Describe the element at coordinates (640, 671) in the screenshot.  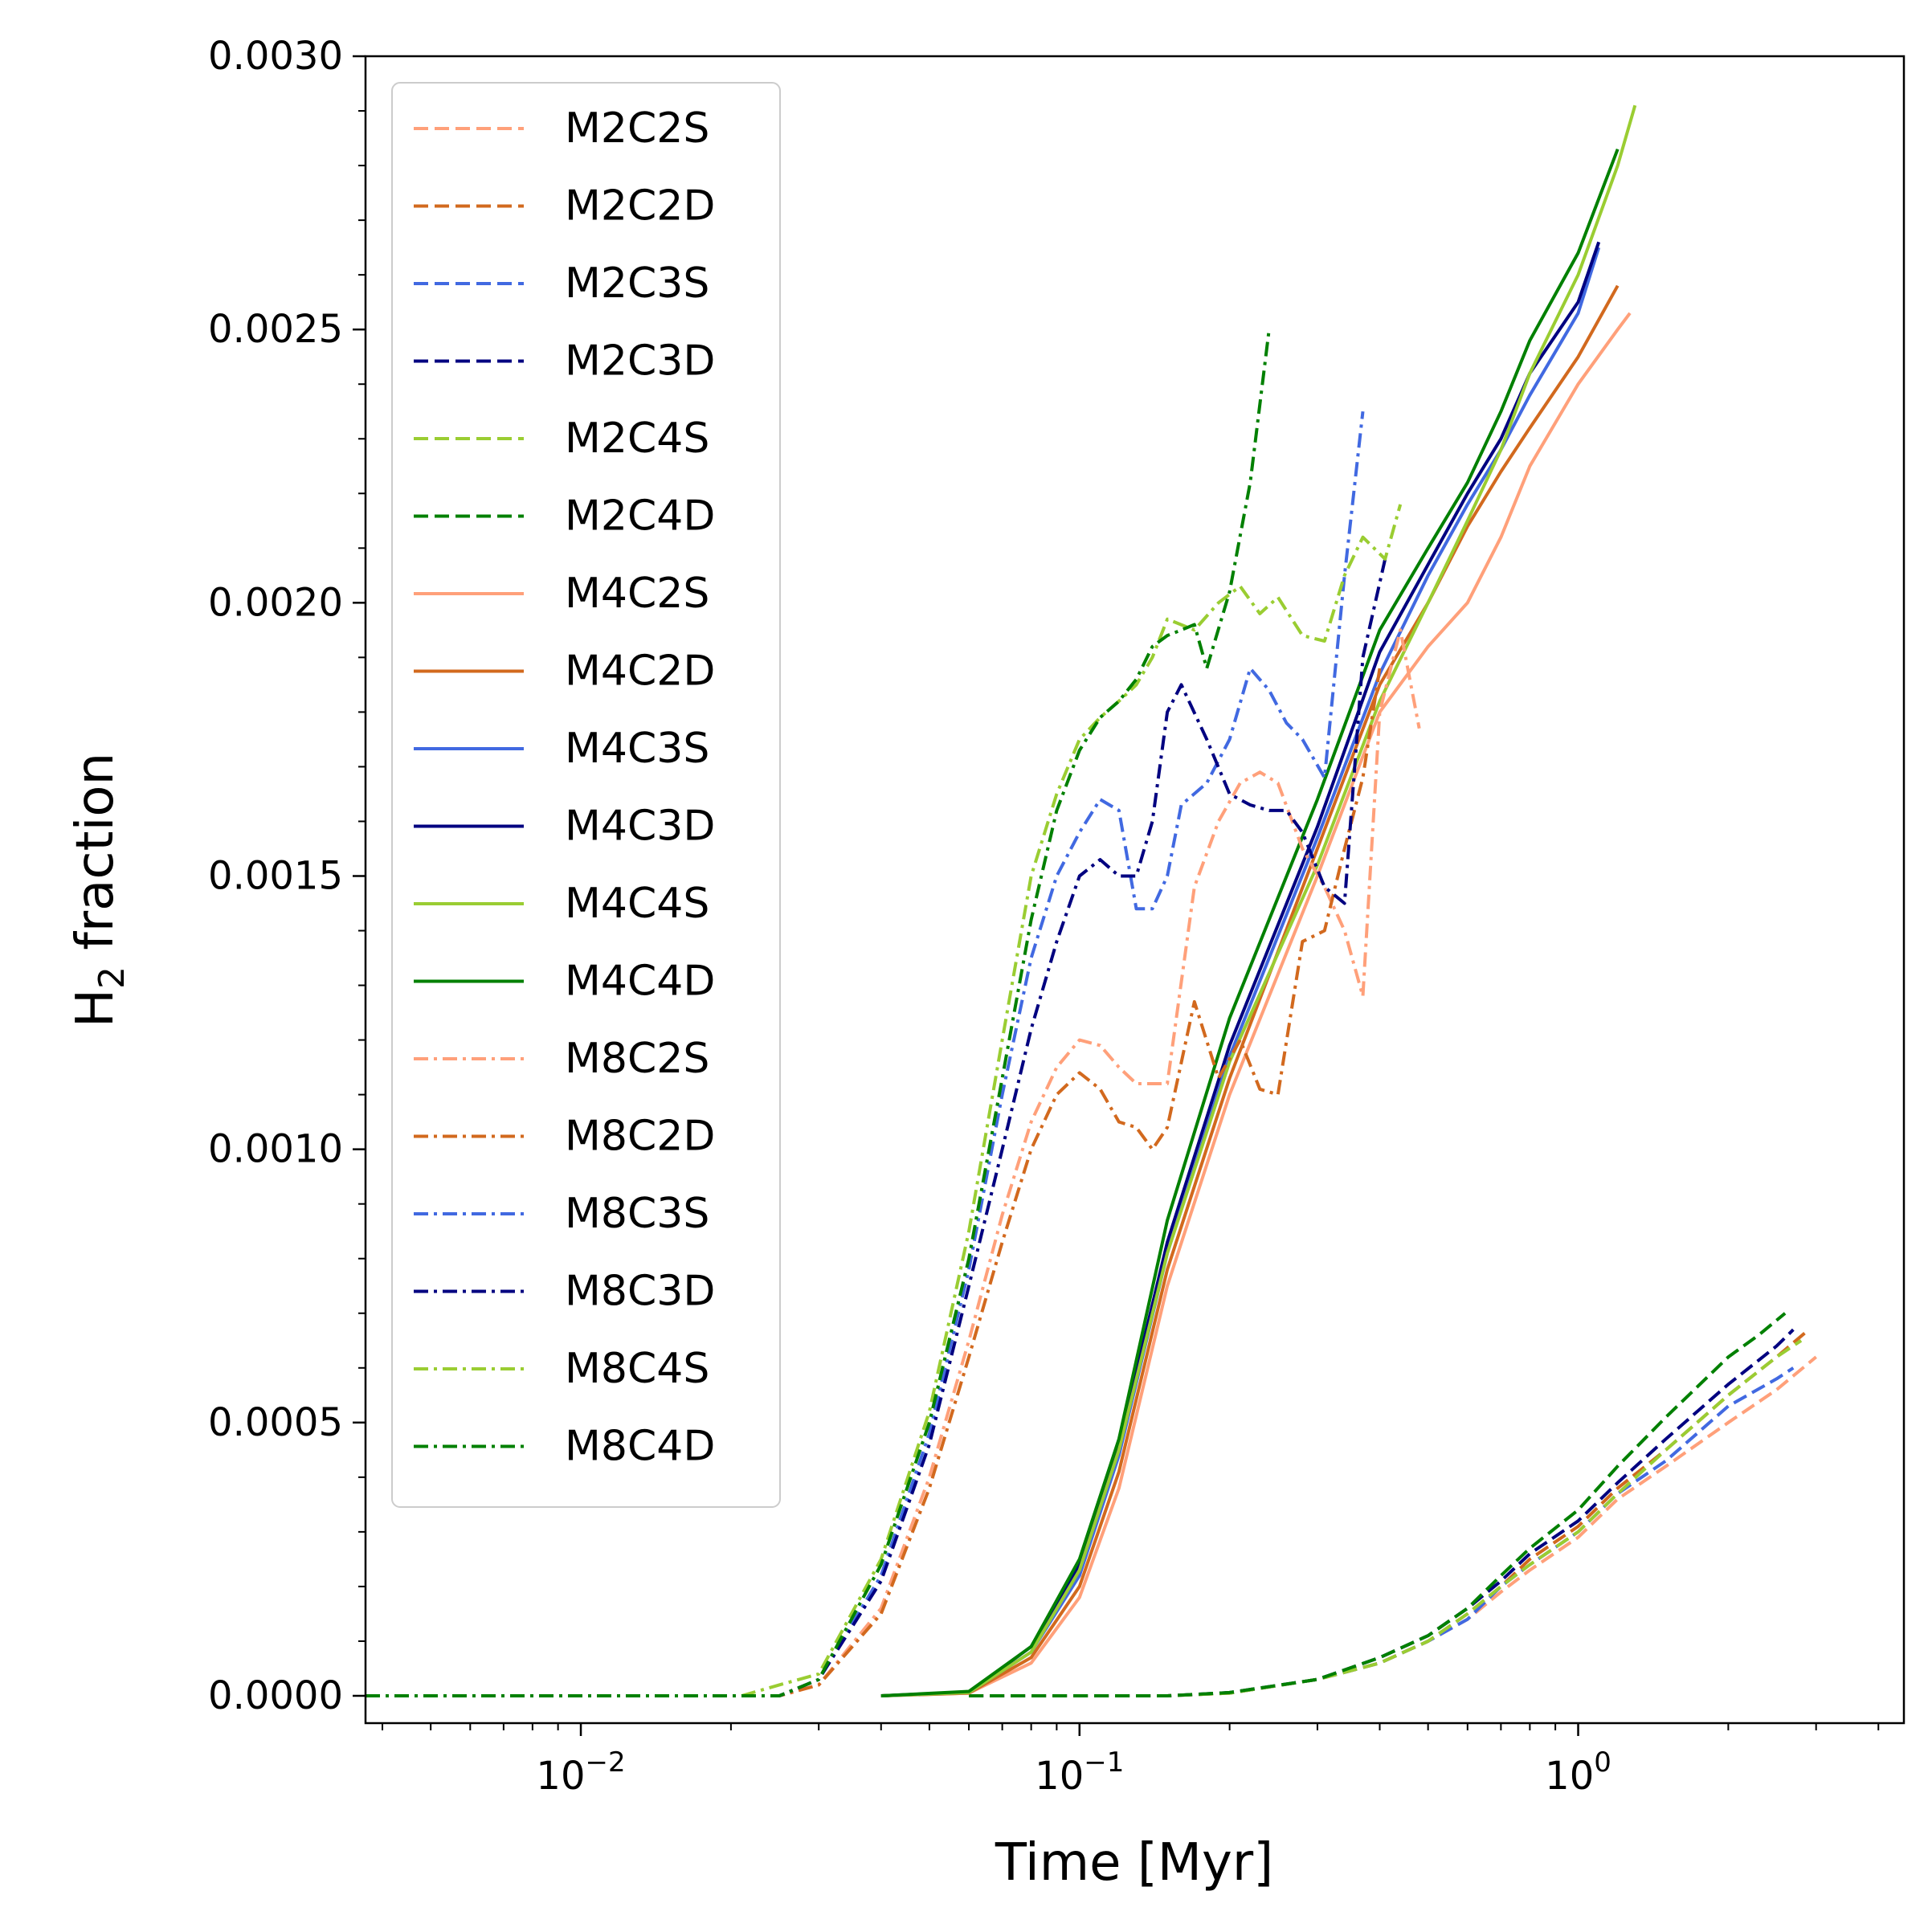
I see `legend-label: M4C2D` at that location.